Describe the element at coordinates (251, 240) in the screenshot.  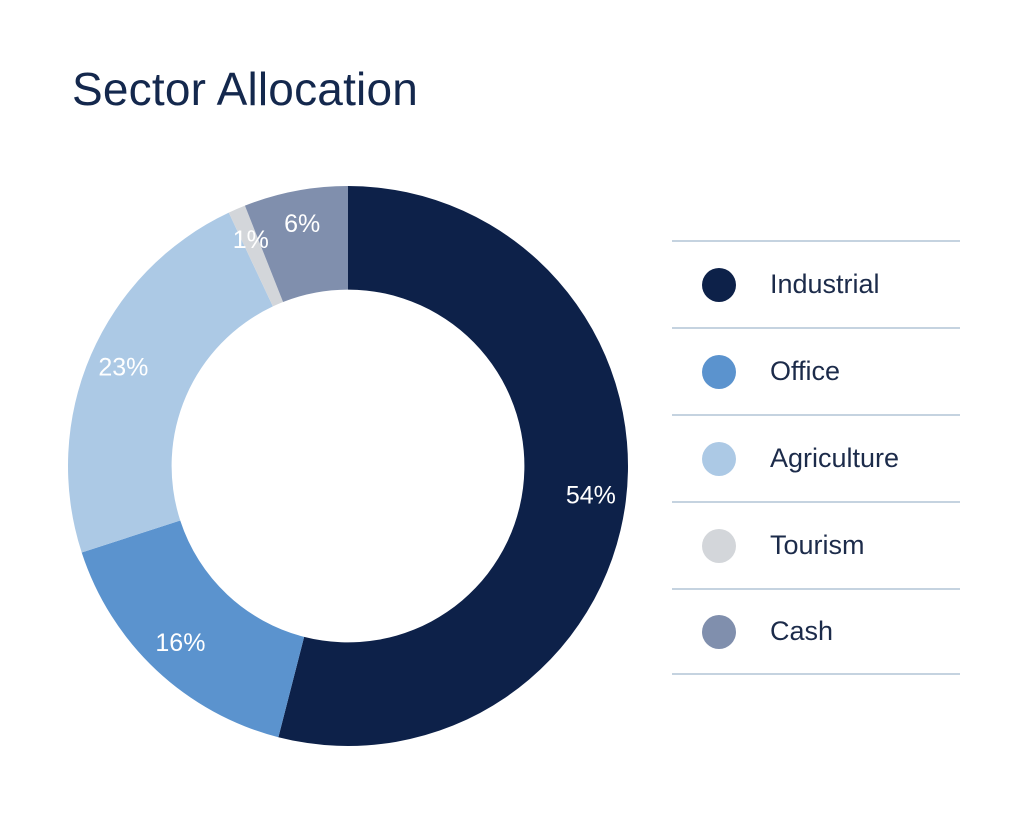
I see `slice-label-tourism: 1%` at that location.